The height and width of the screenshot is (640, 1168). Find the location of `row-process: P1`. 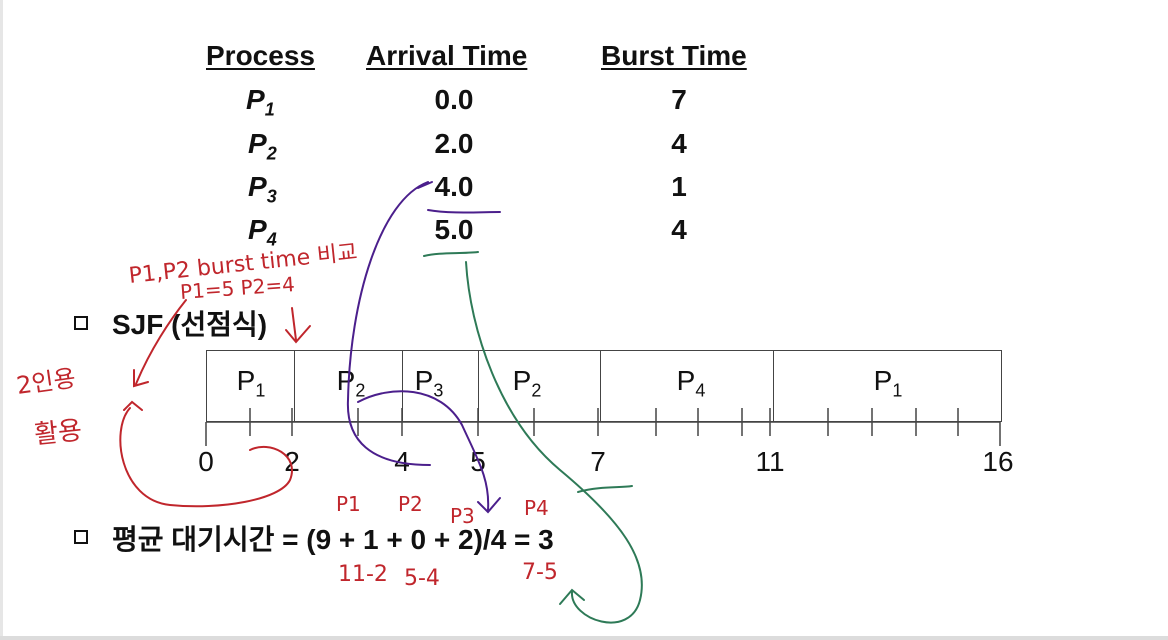

row-process: P1 is located at coordinates (260, 102).